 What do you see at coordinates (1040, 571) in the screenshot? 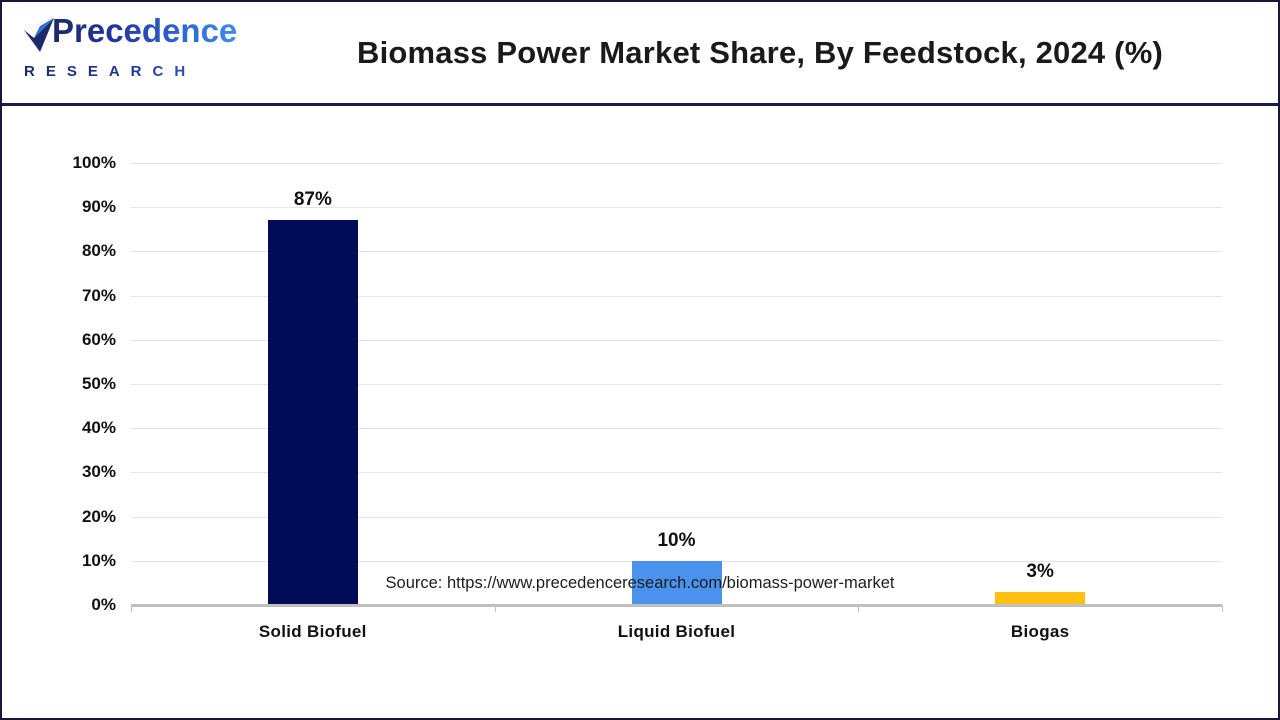
I see `bar-value-label: 3%` at bounding box center [1040, 571].